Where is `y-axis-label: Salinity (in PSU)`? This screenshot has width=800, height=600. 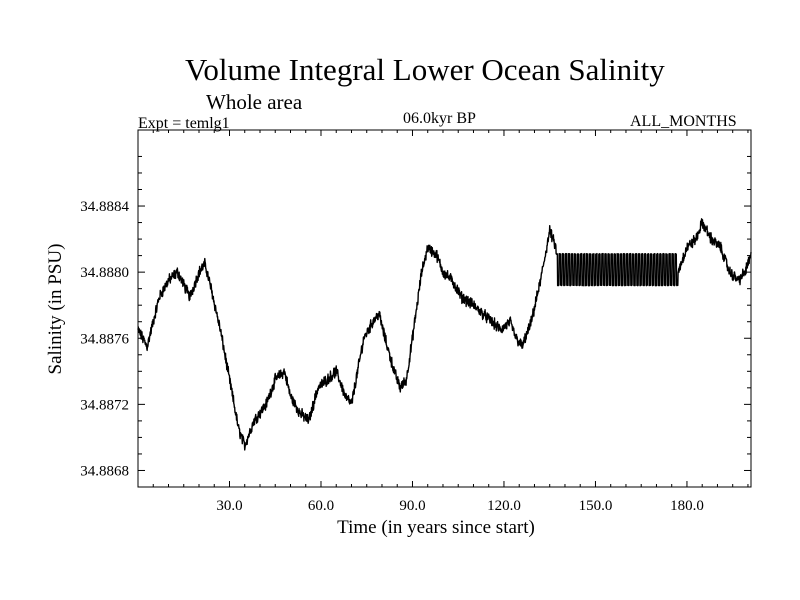
y-axis-label: Salinity (in PSU) is located at coordinates (55, 309).